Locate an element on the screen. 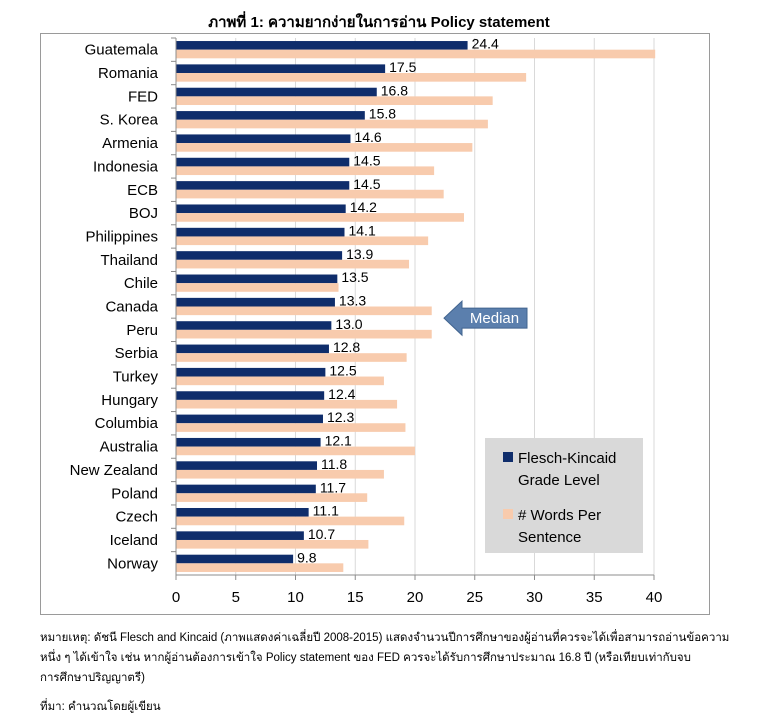  value-label-serbia: 12.8 is located at coordinates (346, 347).